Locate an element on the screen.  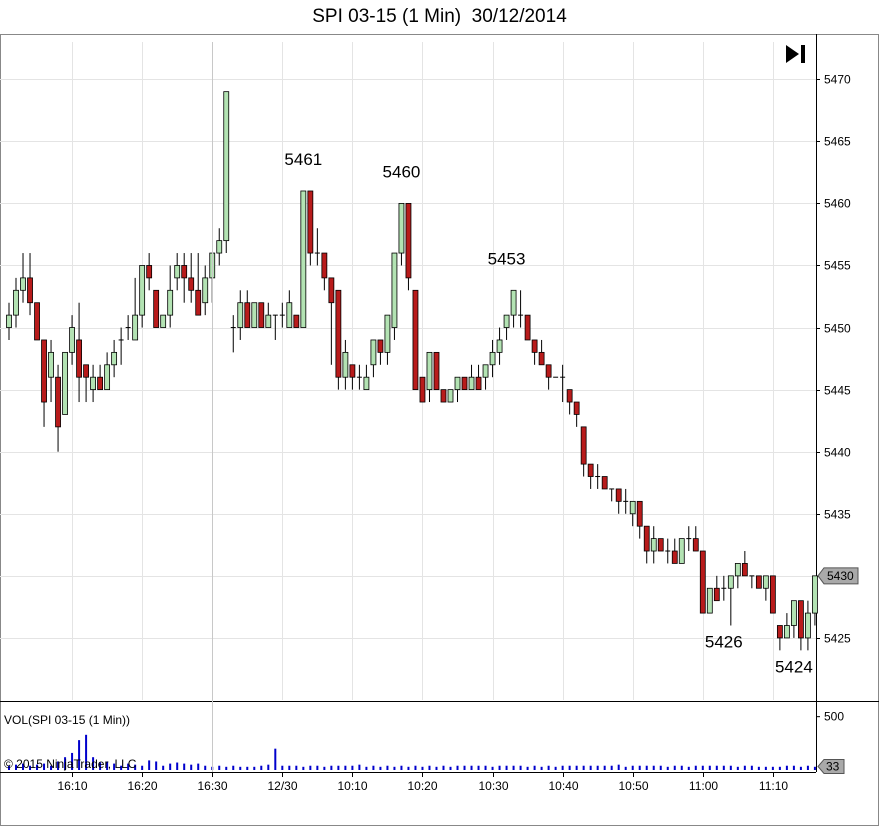
volume-tick-label: 500 is located at coordinates (834, 717).